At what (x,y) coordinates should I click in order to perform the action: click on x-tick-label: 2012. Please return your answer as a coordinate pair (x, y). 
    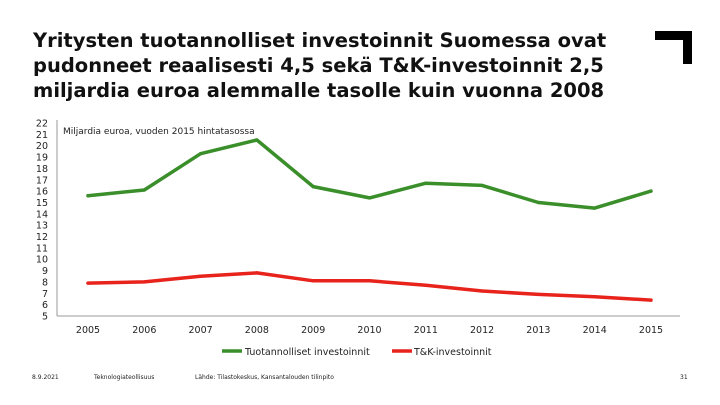
    Looking at the image, I should click on (482, 330).